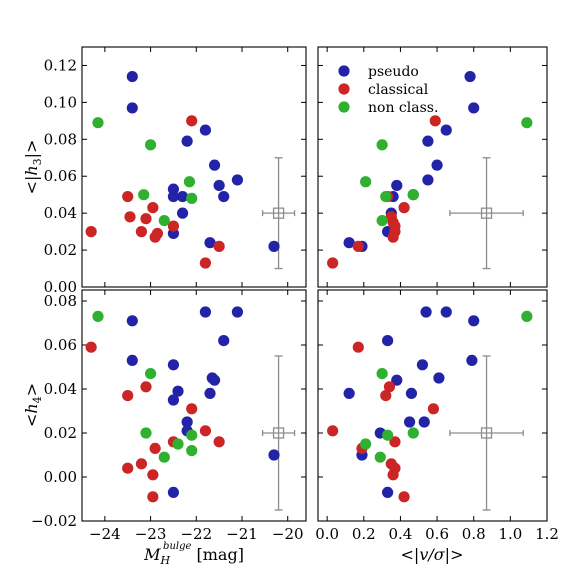 The width and height of the screenshot is (581, 581). I want to click on x-tick-label: 1.0, so click(510, 534).